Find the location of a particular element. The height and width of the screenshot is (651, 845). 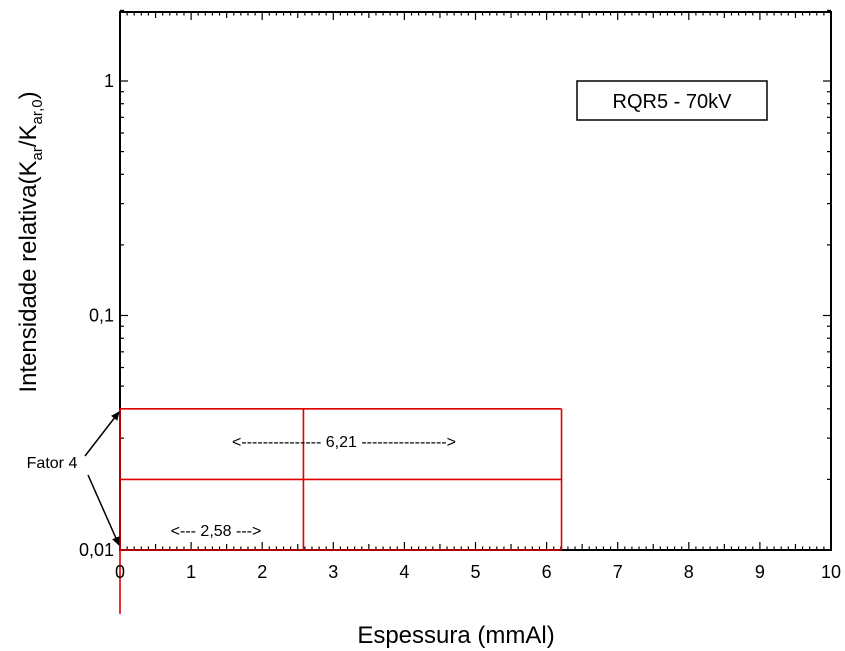

x-tick-label: 0 is located at coordinates (120, 572).